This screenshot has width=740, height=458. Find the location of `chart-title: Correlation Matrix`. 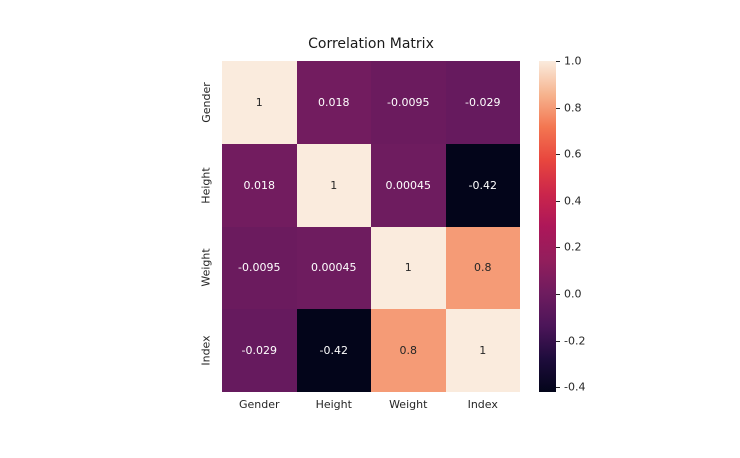

chart-title: Correlation Matrix is located at coordinates (371, 44).